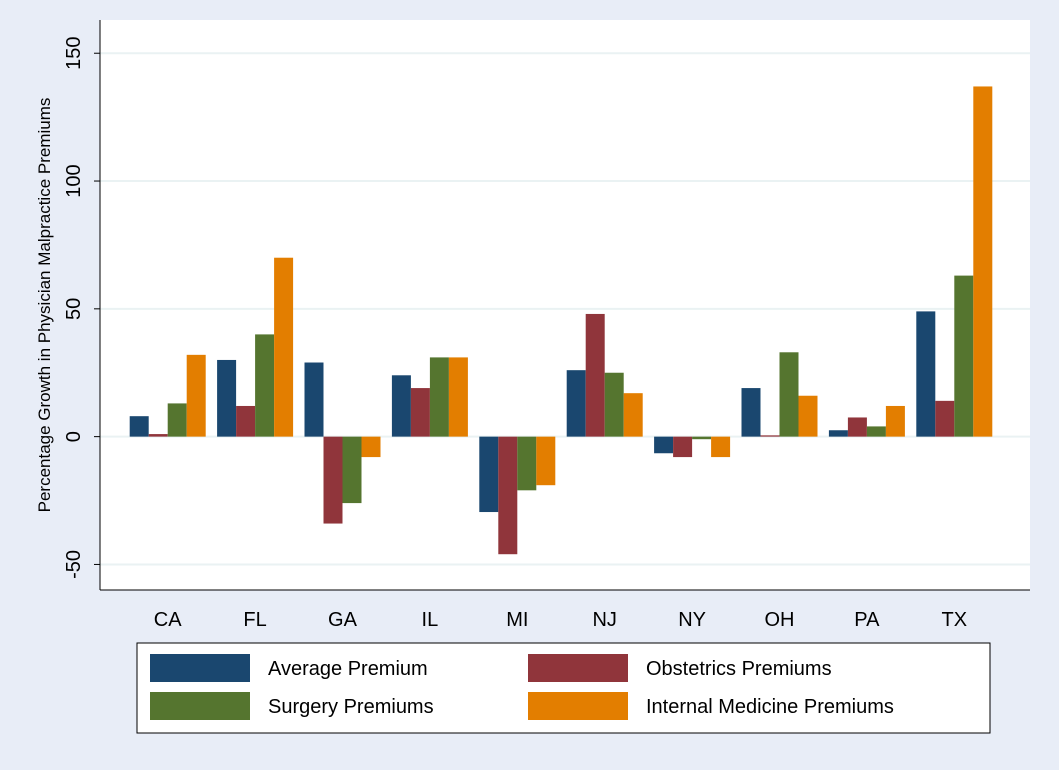  I want to click on x-tick-label: NY, so click(692, 620).